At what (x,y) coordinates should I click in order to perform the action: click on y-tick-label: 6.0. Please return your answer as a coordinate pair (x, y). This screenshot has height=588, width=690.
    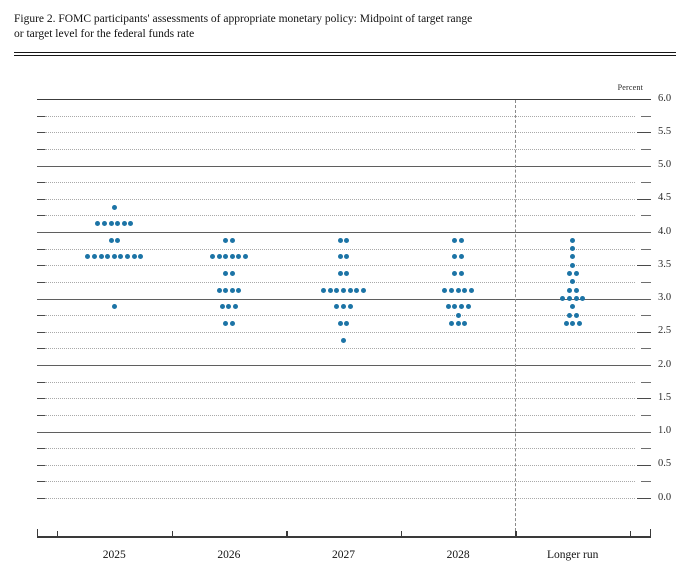
    Looking at the image, I should click on (665, 98).